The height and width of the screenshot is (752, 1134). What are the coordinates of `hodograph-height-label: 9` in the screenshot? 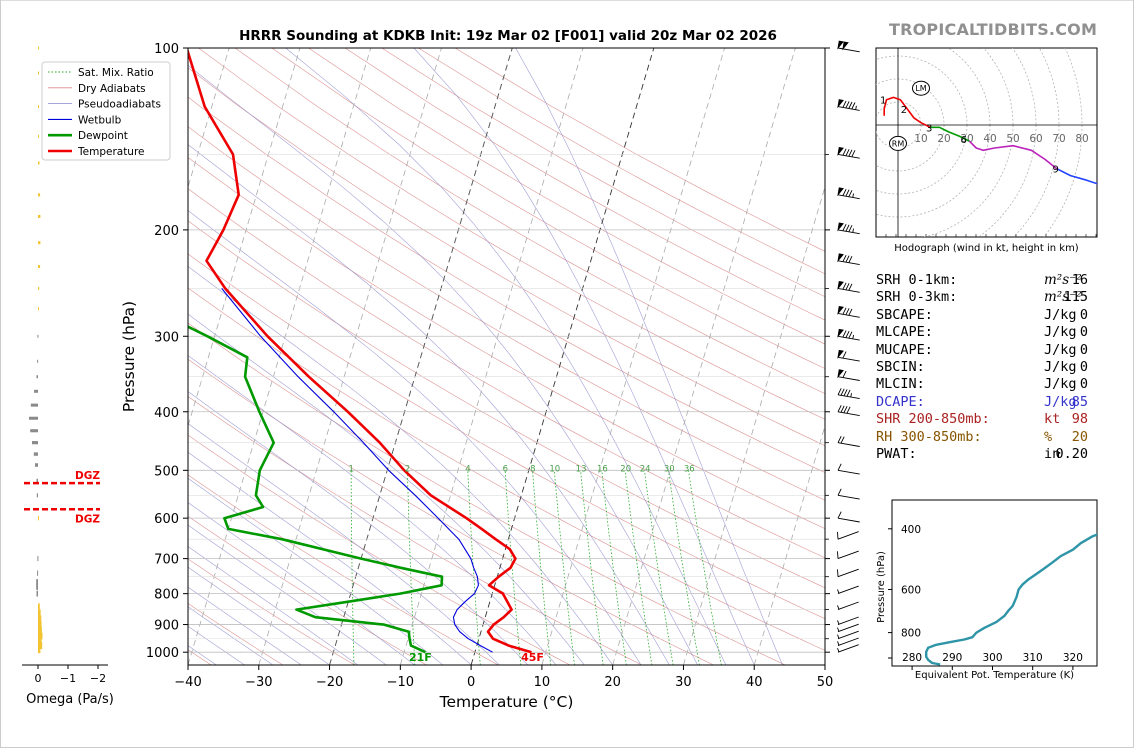 It's located at (1056, 170).